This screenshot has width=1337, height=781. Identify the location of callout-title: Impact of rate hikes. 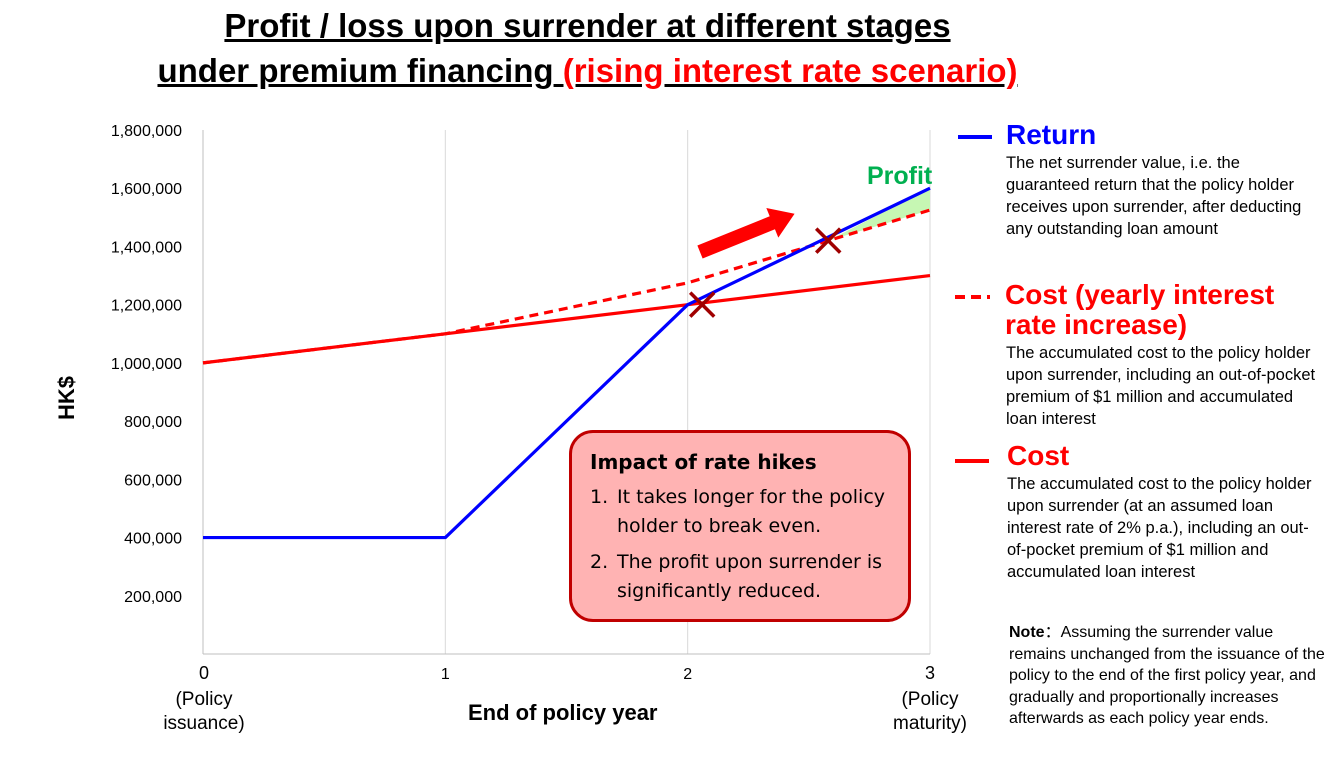
(703, 462).